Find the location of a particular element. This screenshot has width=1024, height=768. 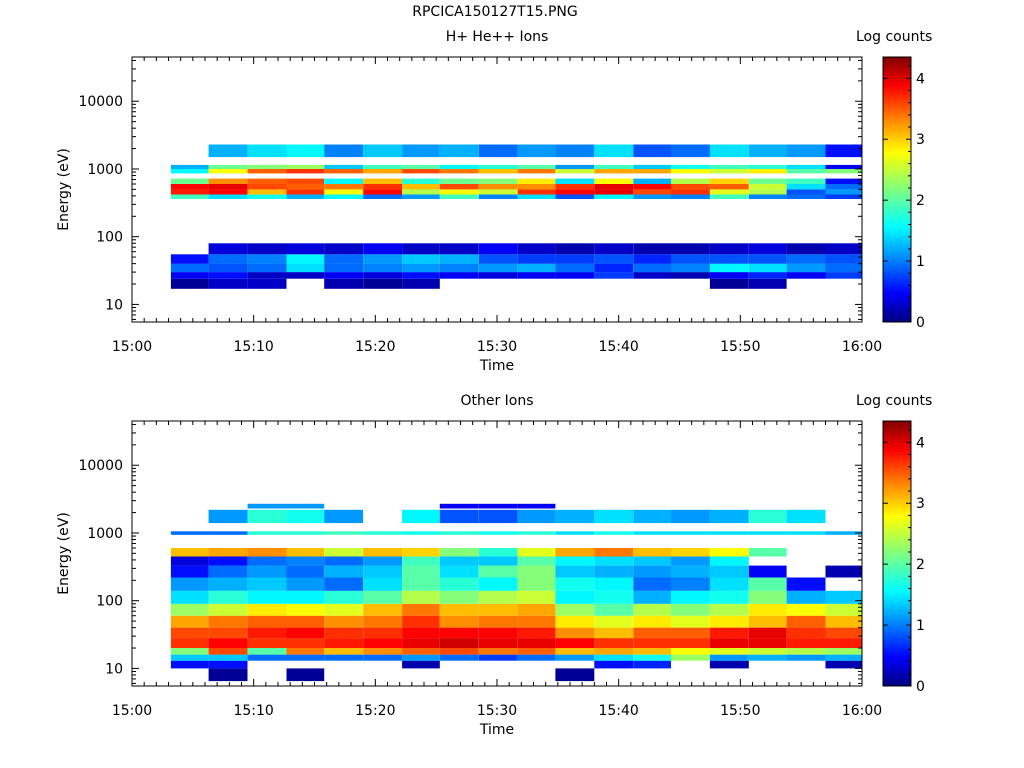

x-tick-label: 15:40 is located at coordinates (618, 711).